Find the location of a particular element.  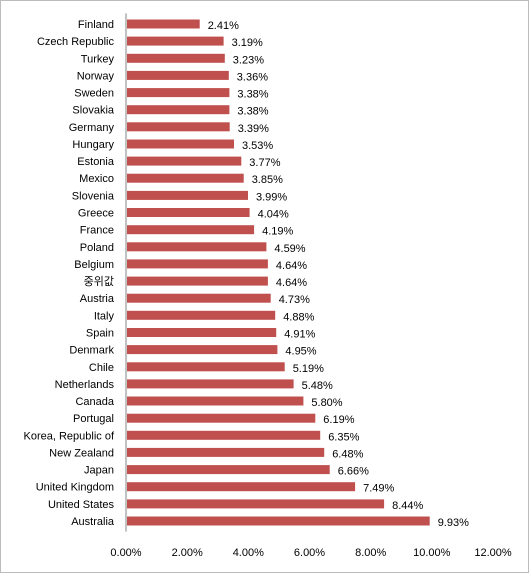

category-label: Chile is located at coordinates (101, 368).